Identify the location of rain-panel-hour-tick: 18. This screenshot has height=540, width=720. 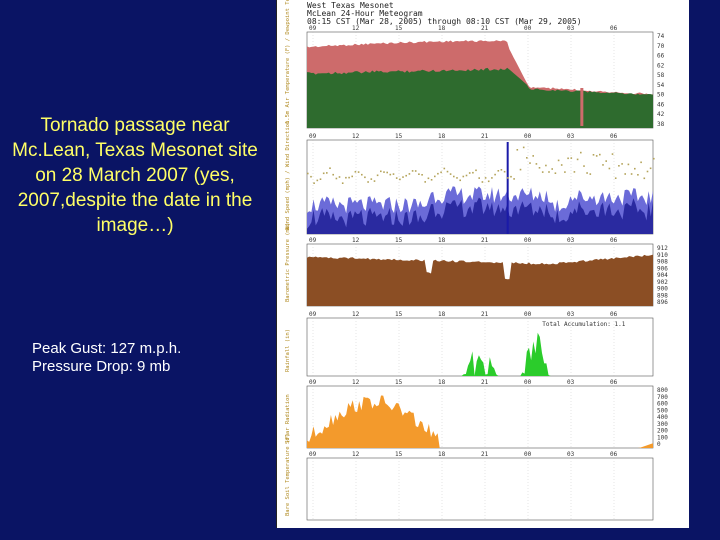
(442, 314).